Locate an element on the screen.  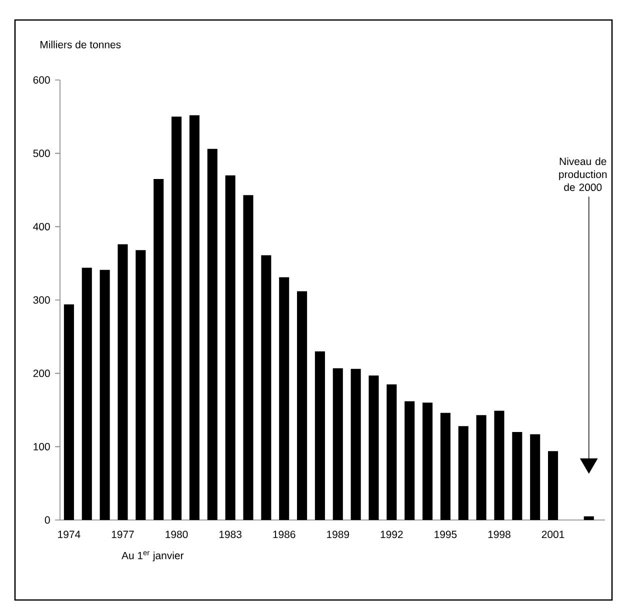
x-tick-label: 1977 is located at coordinates (123, 534).